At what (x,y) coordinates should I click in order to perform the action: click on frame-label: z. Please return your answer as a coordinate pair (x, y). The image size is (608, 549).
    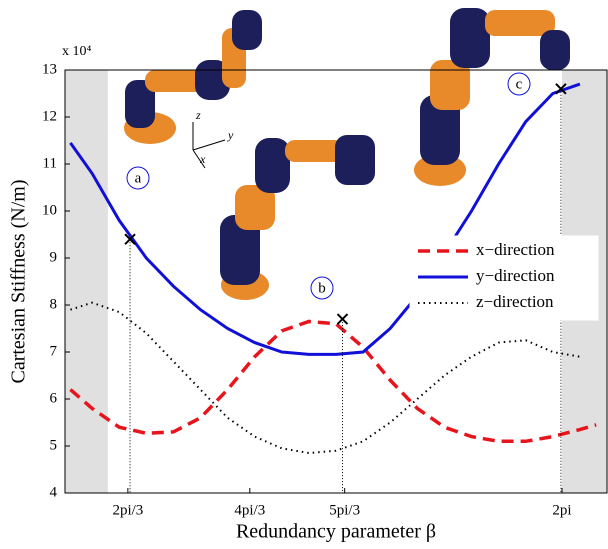
    Looking at the image, I should click on (198, 115).